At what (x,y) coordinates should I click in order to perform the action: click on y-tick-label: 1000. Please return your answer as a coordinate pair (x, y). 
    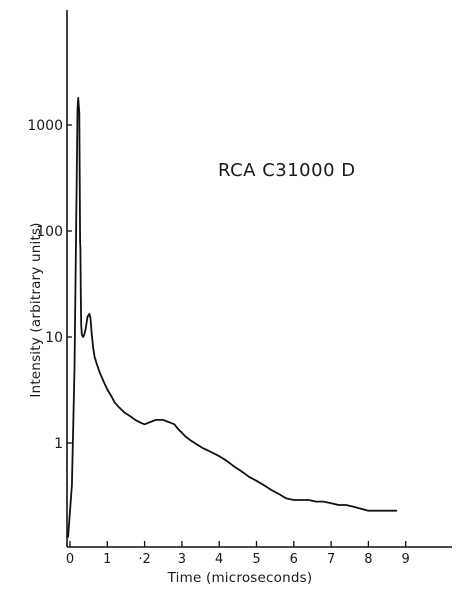
    Looking at the image, I should click on (45, 126).